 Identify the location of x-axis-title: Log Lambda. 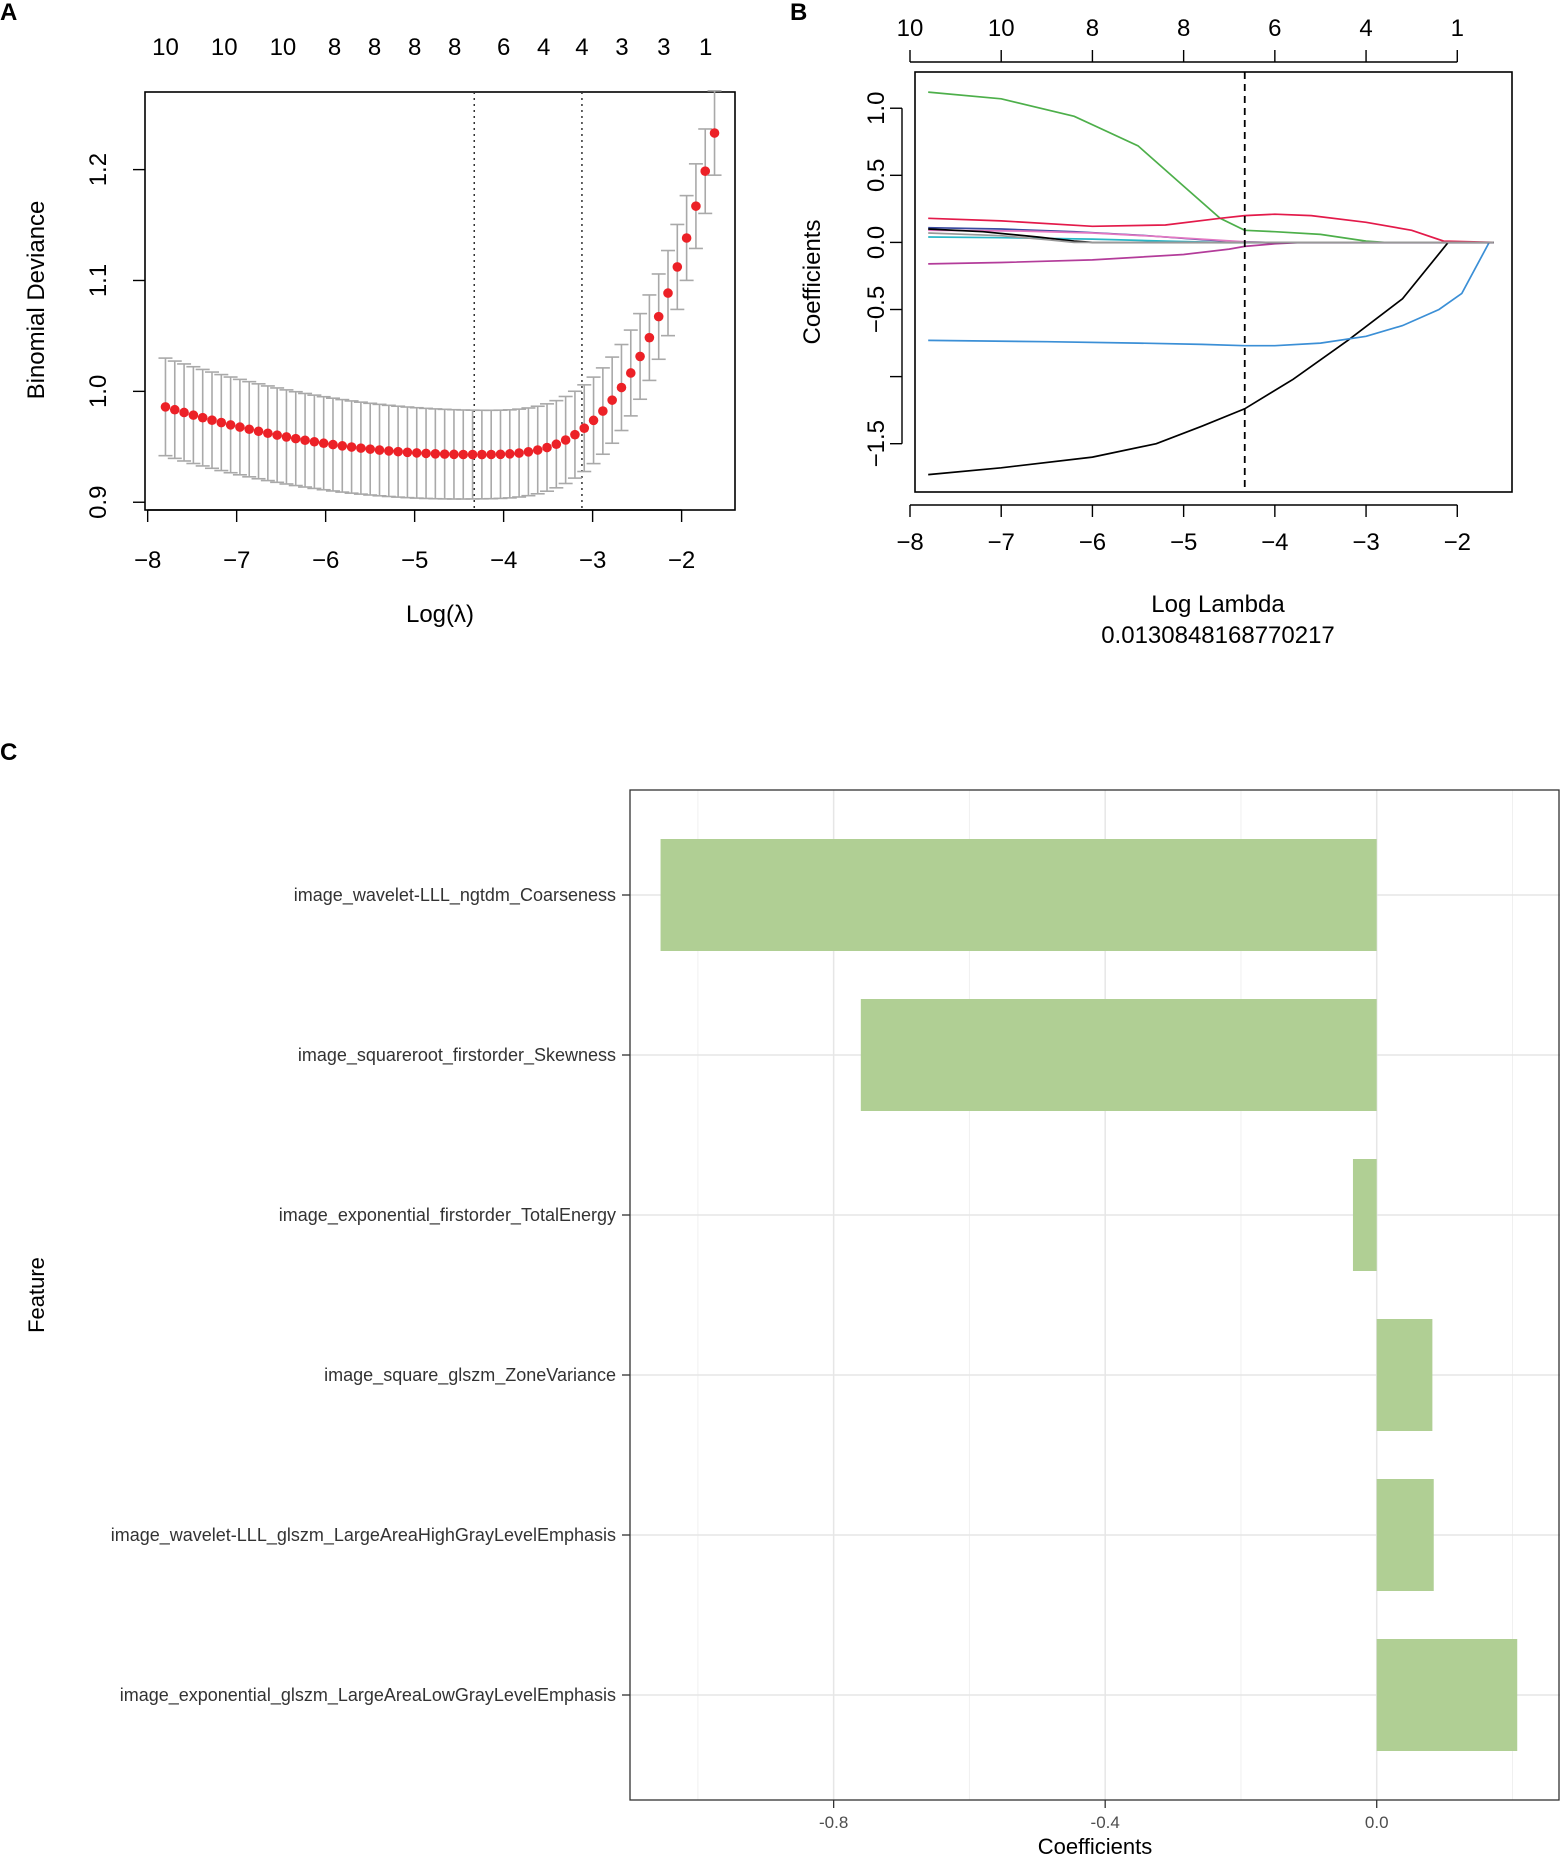
(1218, 604).